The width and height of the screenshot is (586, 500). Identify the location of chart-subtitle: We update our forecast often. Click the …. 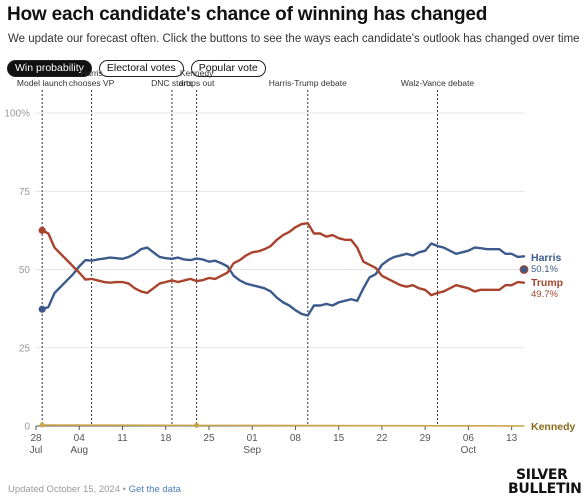
(294, 39).